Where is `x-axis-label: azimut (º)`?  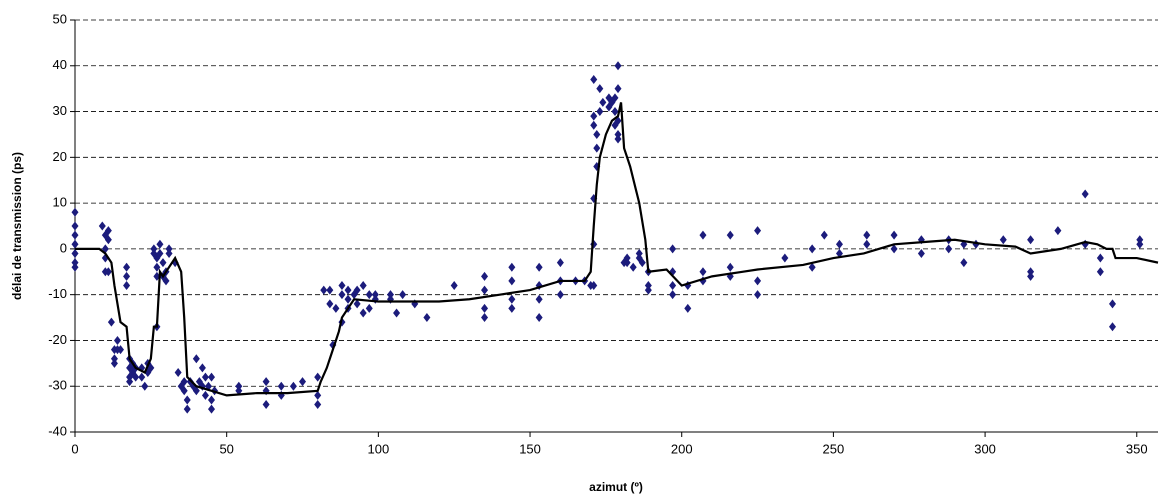
x-axis-label: azimut (º) is located at coordinates (616, 487).